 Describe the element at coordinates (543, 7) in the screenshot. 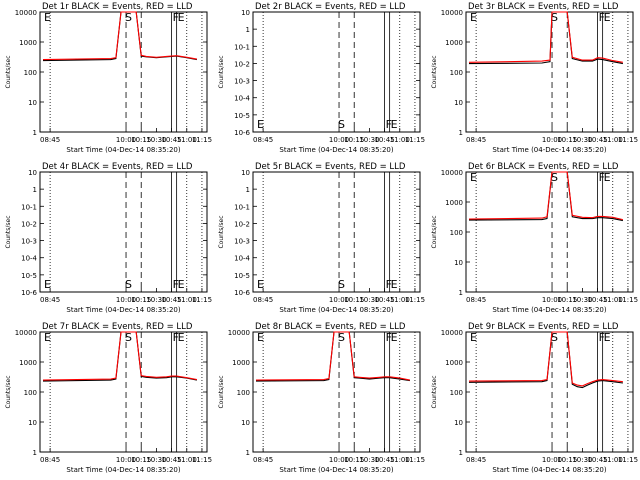

I see `panel-title: Det 3r BLACK = Events, RED = LLD` at that location.